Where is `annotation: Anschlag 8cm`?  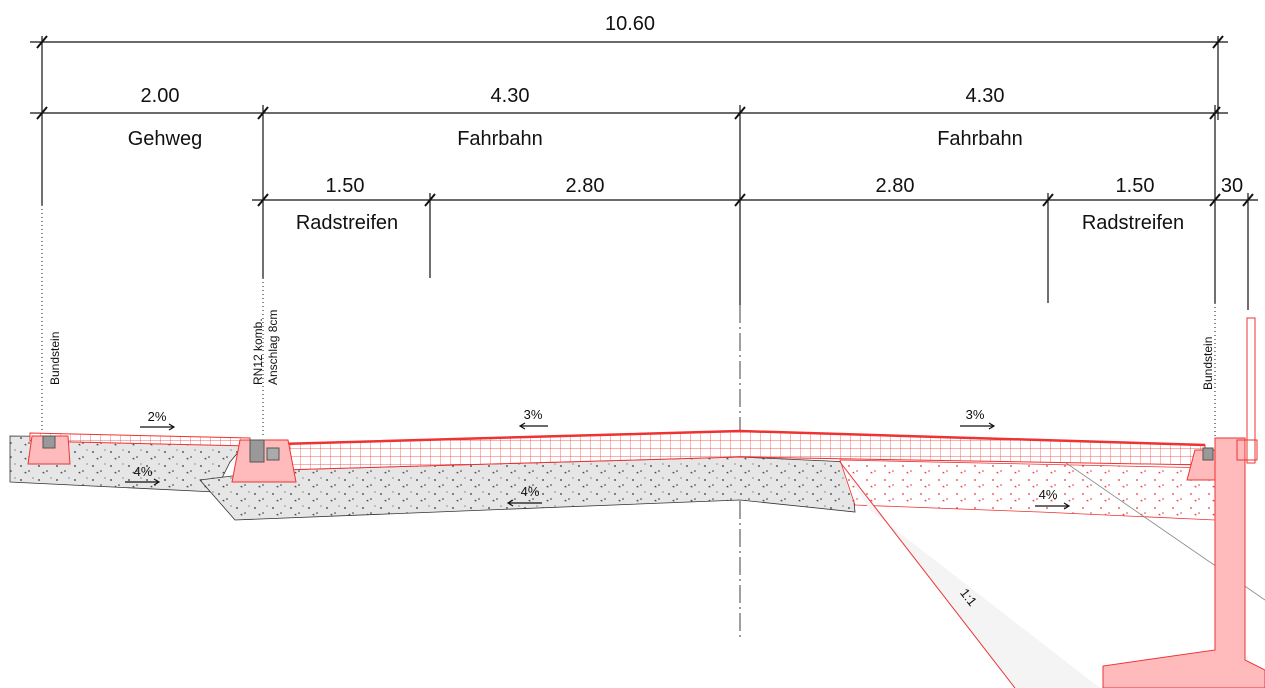
annotation: Anschlag 8cm is located at coordinates (273, 347).